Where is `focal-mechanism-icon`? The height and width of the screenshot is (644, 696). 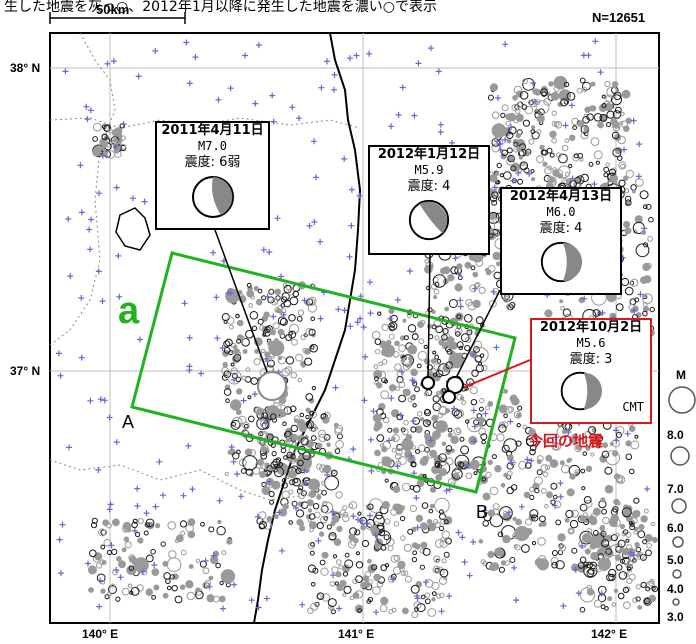
focal-mechanism-icon is located at coordinates (561, 262).